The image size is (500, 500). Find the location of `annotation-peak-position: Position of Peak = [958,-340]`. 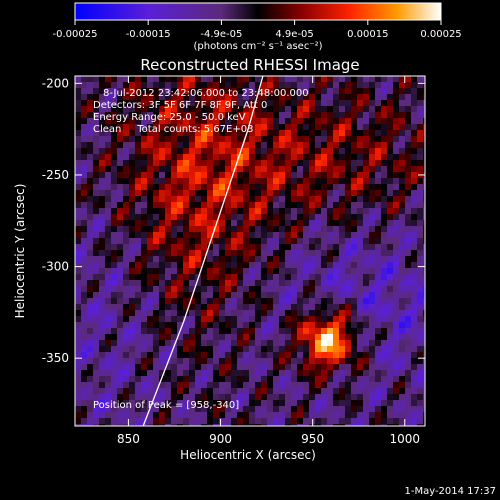

annotation-peak-position: Position of Peak = [958,-340] is located at coordinates (166, 405).